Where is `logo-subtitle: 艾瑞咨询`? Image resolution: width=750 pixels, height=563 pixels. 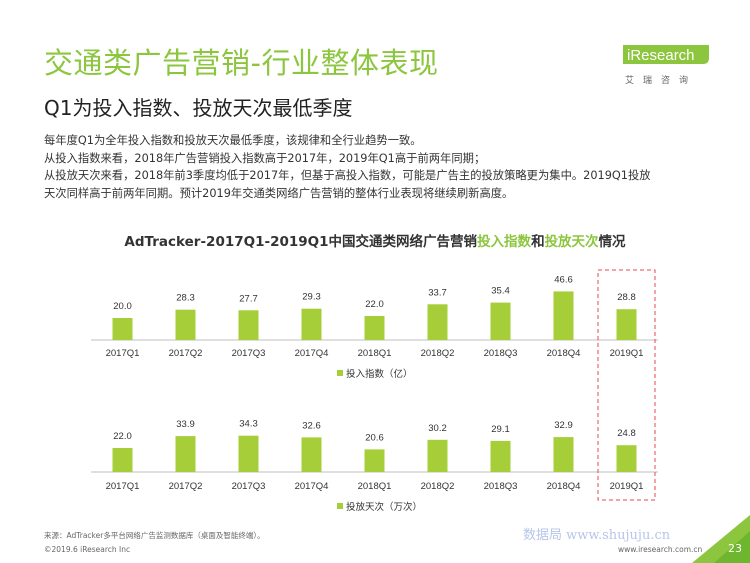 logo-subtitle: 艾瑞咨询 is located at coordinates (661, 81).